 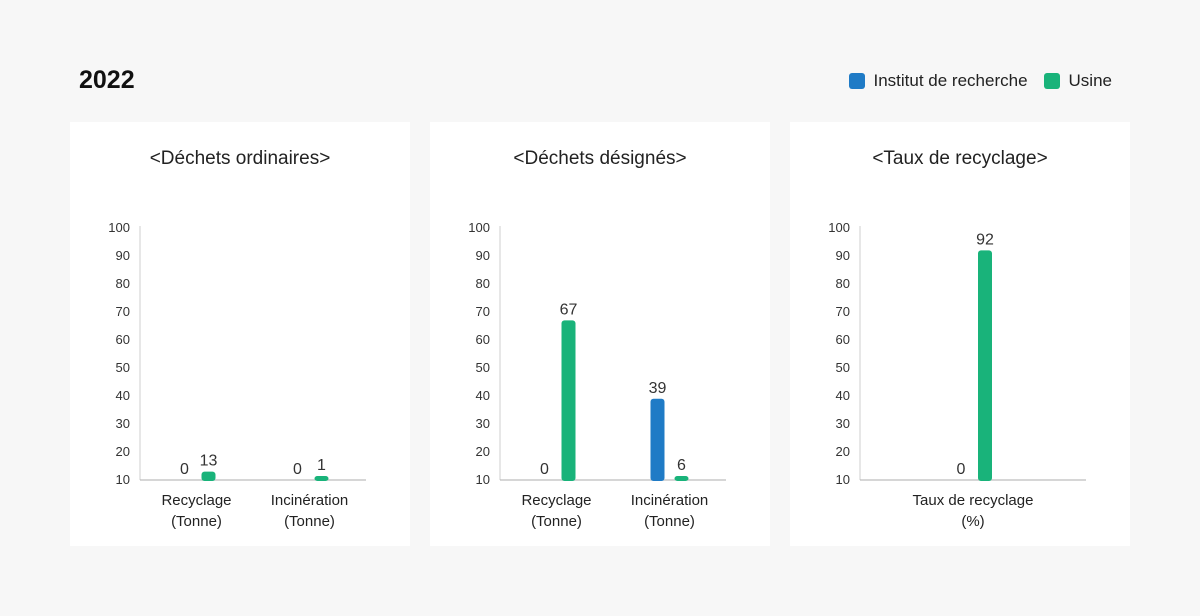 I want to click on legend-label-institut: Institut de recherche, so click(x=950, y=80).